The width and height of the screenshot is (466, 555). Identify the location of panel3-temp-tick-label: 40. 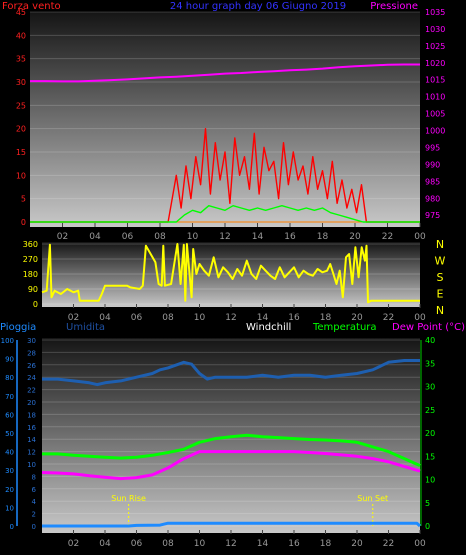
(430, 340).